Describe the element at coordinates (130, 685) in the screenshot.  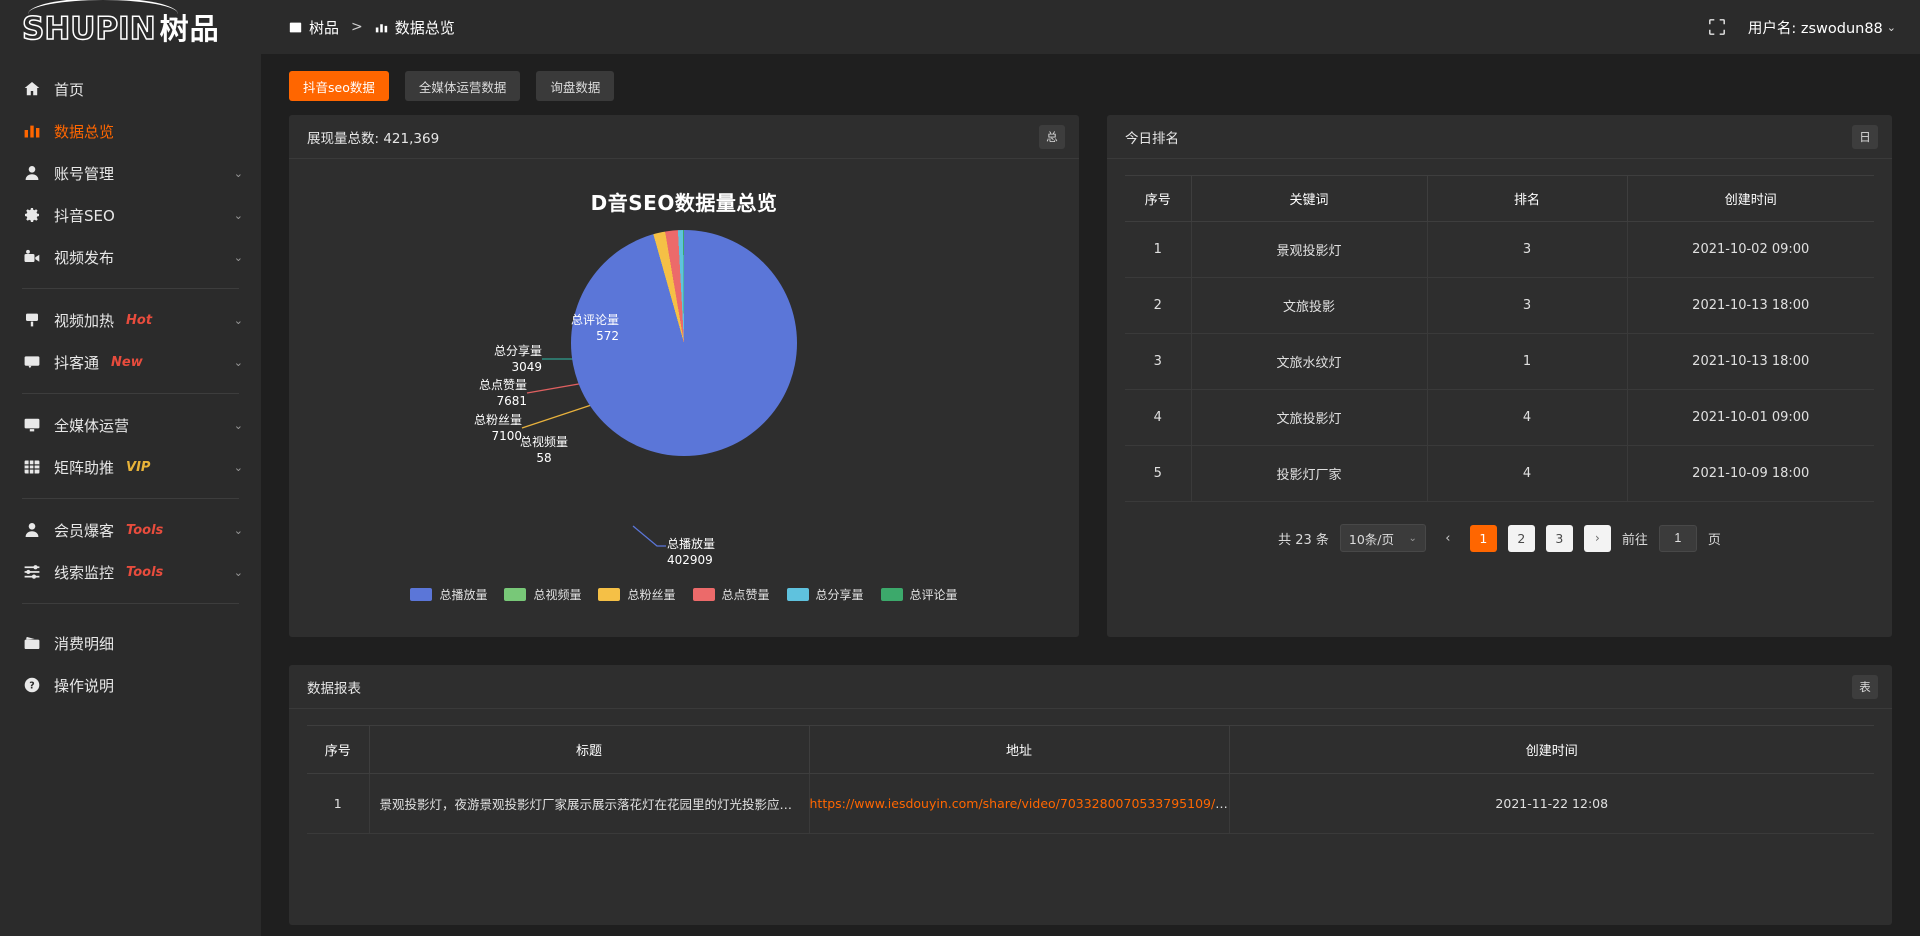
I see `sidebar-item-12: ? 操作说明` at that location.